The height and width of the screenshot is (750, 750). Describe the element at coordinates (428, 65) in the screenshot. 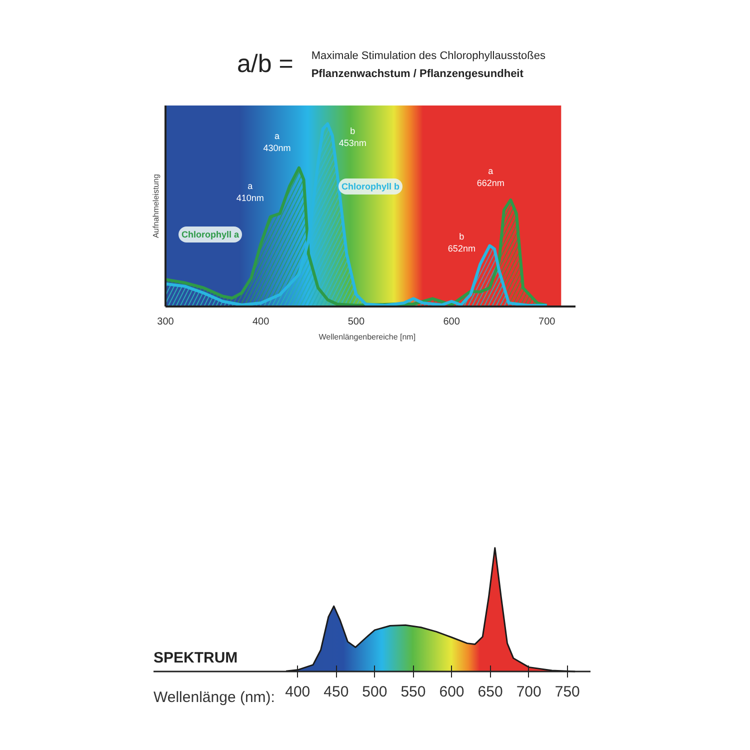

I see `chart-subtitle: Maximale Stimulation des Chlorophyllausstoßes Pflanzenwachstum / Pflanzengesundheit` at that location.